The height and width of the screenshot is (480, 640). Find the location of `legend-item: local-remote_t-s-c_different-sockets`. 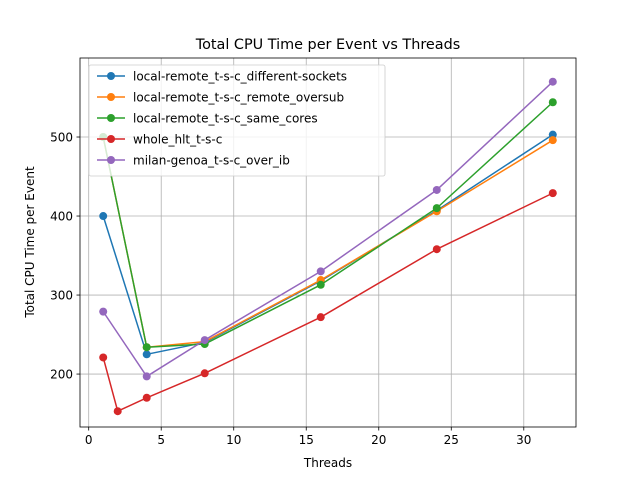

legend-item: local-remote_t-s-c_different-sockets is located at coordinates (222, 76).